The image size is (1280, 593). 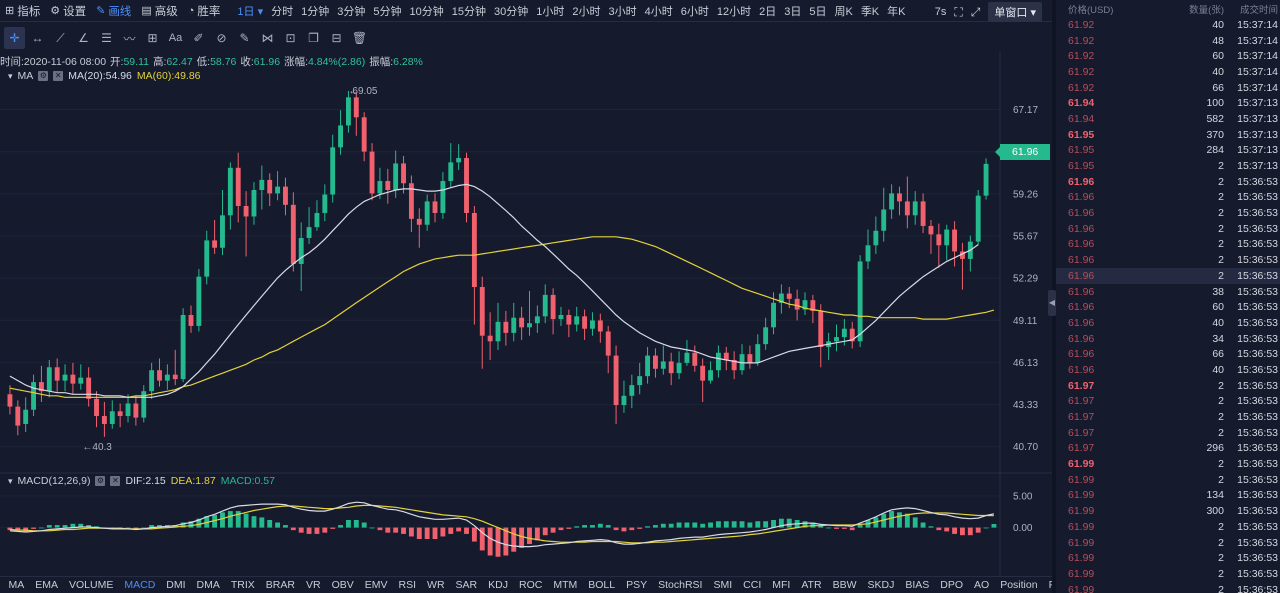 I want to click on trade-time: 15:36:53, so click(x=1257, y=213).